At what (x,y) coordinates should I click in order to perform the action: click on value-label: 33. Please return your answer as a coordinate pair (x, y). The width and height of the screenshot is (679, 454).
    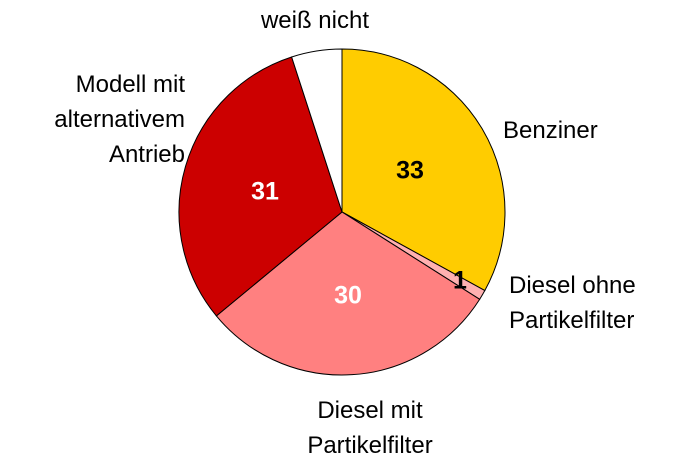
    Looking at the image, I should click on (410, 171).